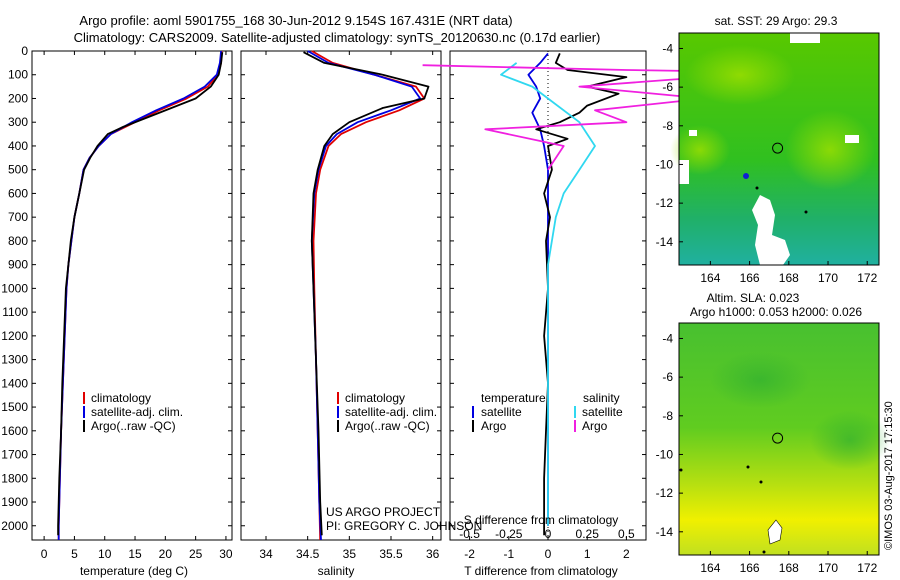  I want to click on difference-xlabel: T difference from climatology, so click(541, 571).